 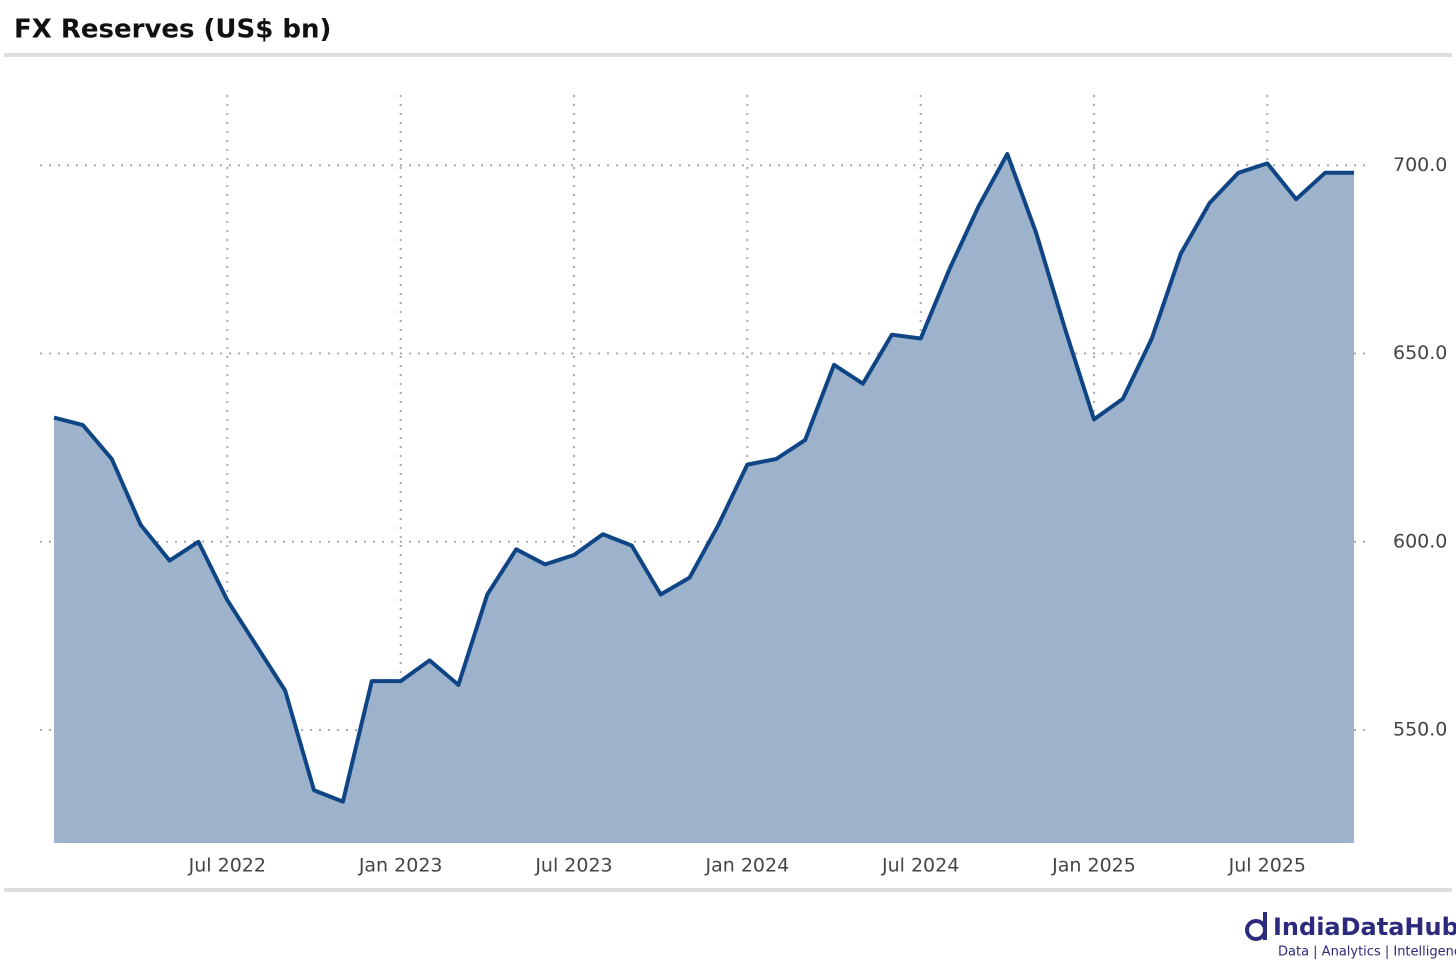 I want to click on header-rule, so click(x=728, y=55).